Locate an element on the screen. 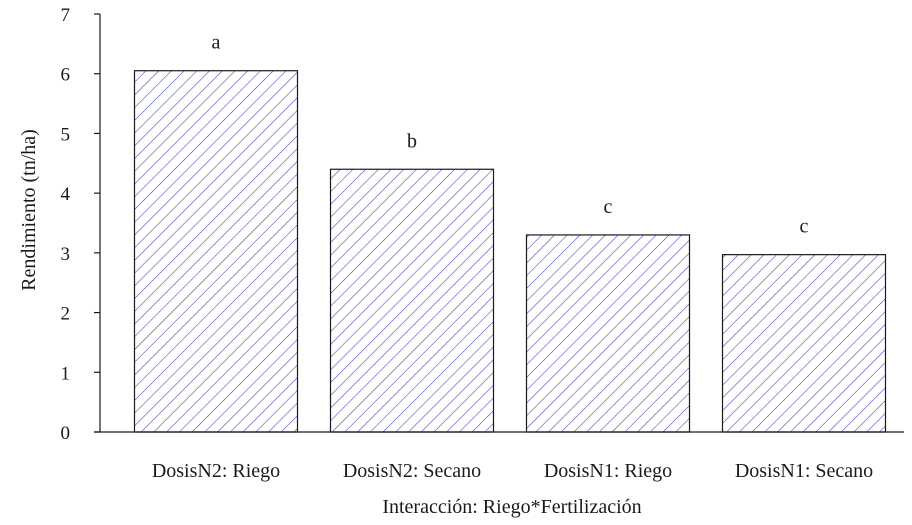 The width and height of the screenshot is (912, 525). y-tick-label: 5 is located at coordinates (66, 134).